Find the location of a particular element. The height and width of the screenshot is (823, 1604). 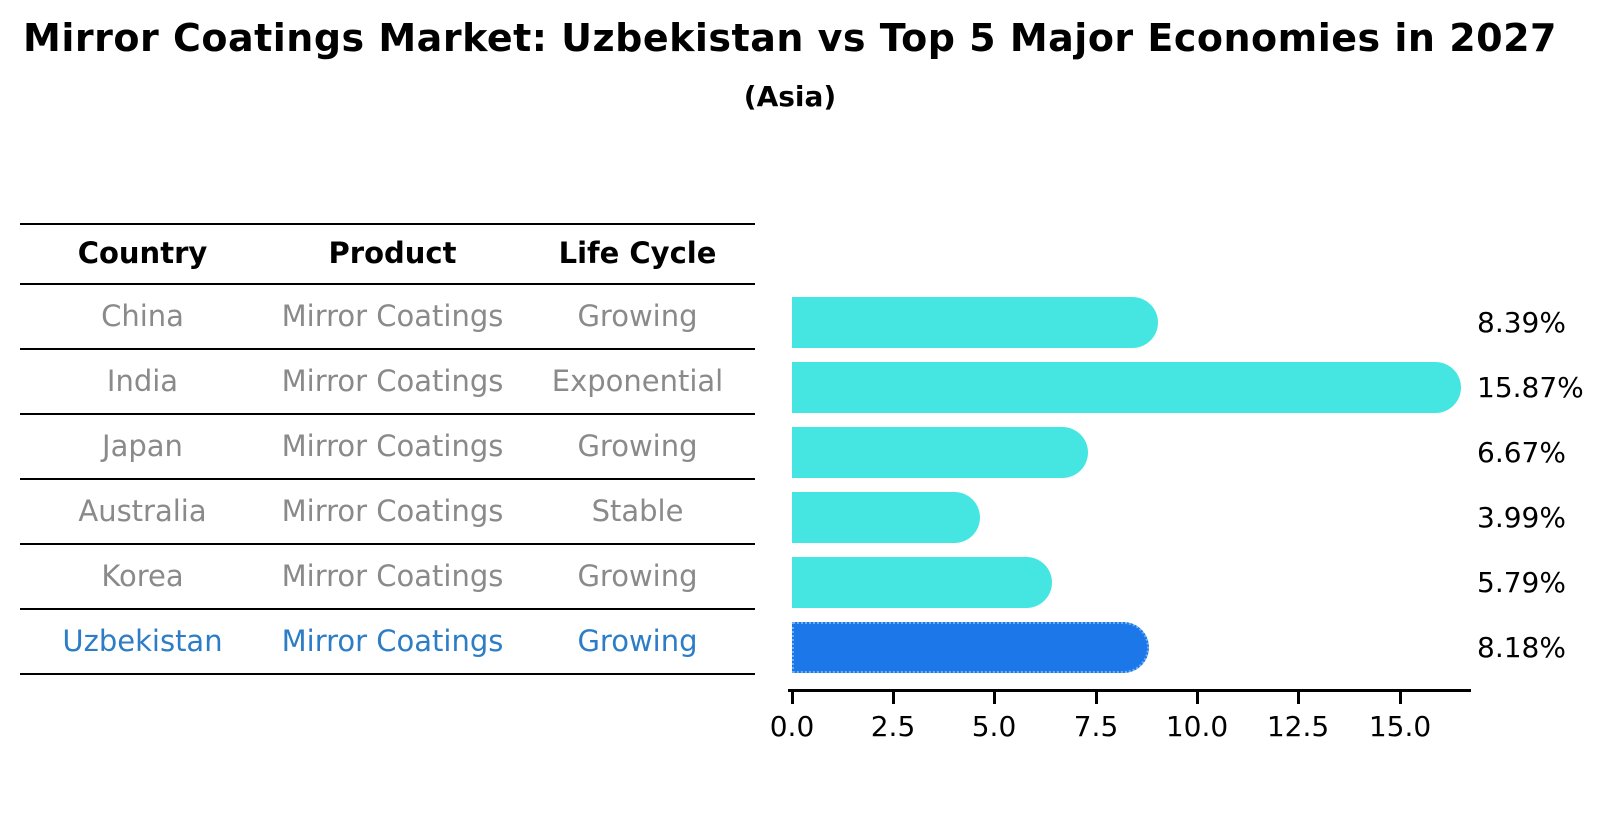

table-border-bottom is located at coordinates (387, 674).